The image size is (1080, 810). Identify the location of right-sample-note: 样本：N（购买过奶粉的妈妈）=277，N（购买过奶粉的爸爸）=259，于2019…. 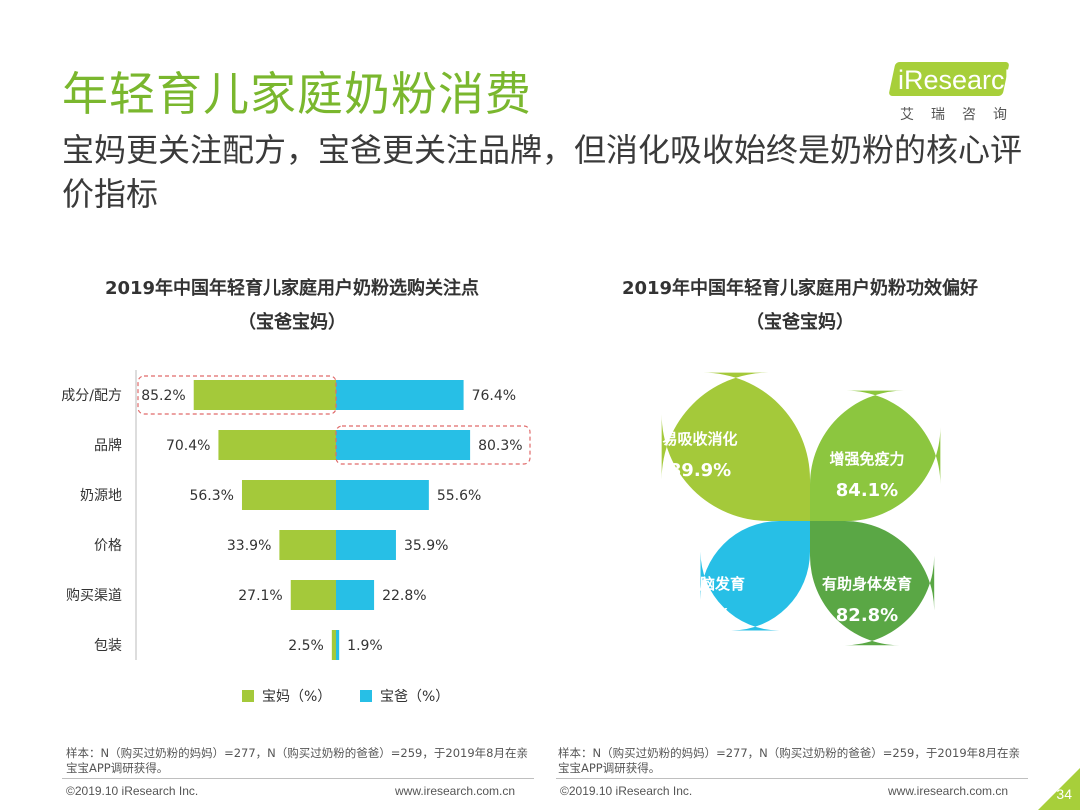
(789, 760).